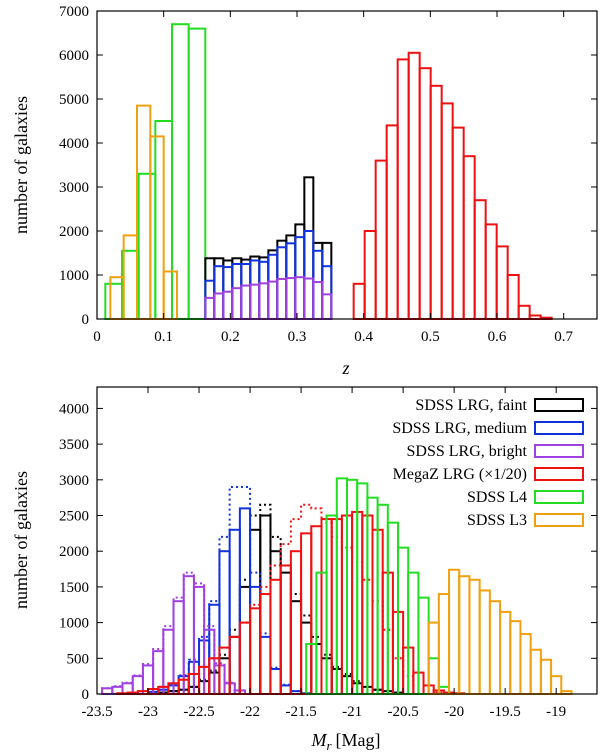  What do you see at coordinates (74, 481) in the screenshot?
I see `mr-ytick-label-6: 3000` at bounding box center [74, 481].